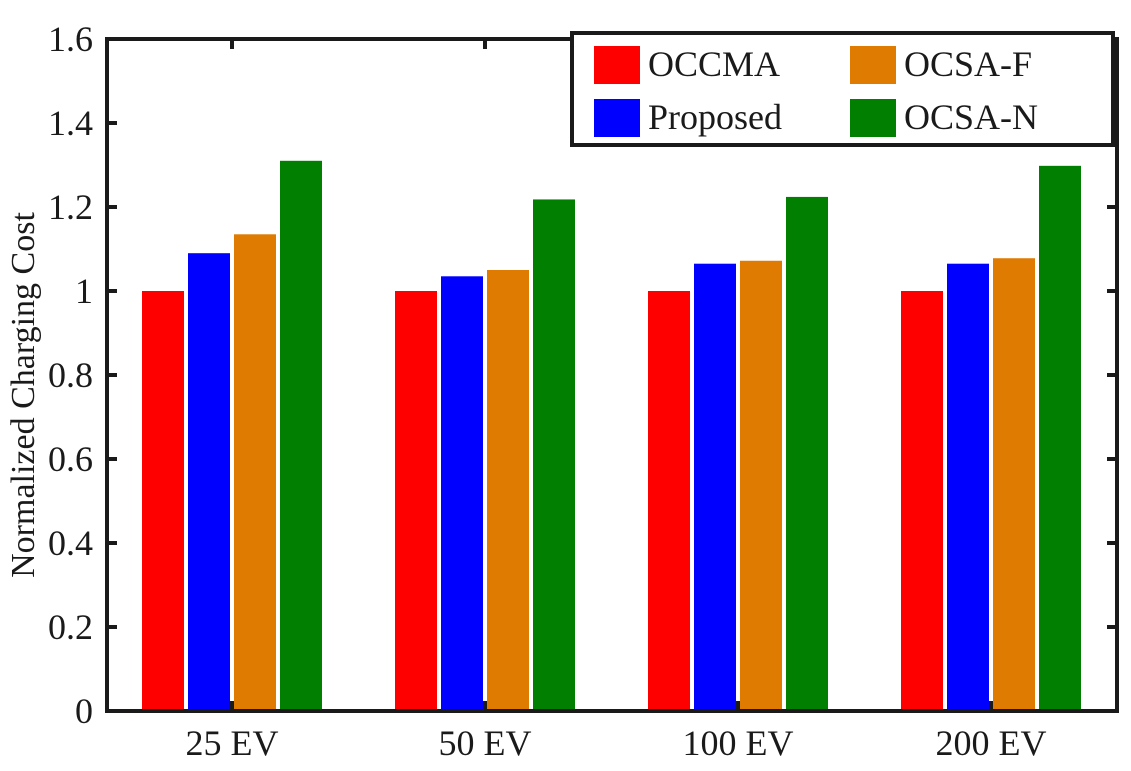 The width and height of the screenshot is (1131, 771). What do you see at coordinates (163, 501) in the screenshot?
I see `bar-occma-25-ev` at bounding box center [163, 501].